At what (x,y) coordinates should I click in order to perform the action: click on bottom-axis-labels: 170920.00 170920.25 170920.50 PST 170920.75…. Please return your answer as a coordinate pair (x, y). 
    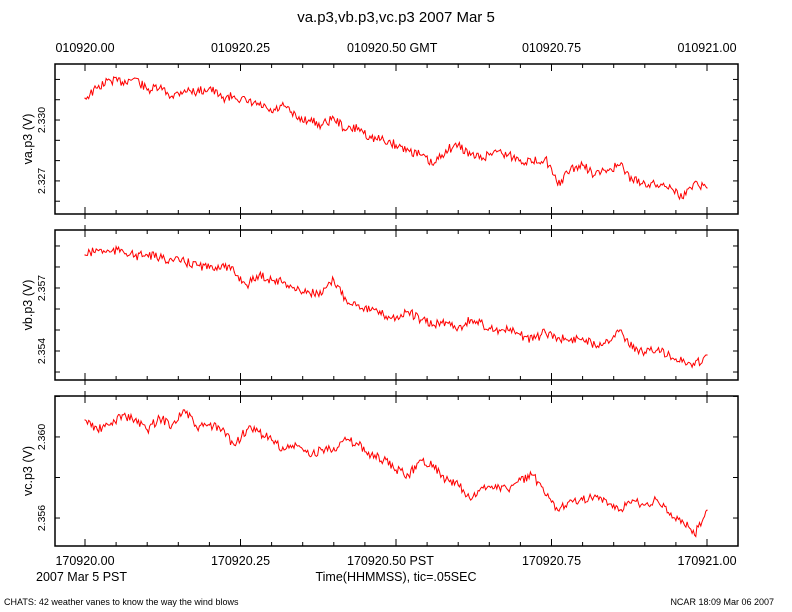
    Looking at the image, I should click on (395, 561).